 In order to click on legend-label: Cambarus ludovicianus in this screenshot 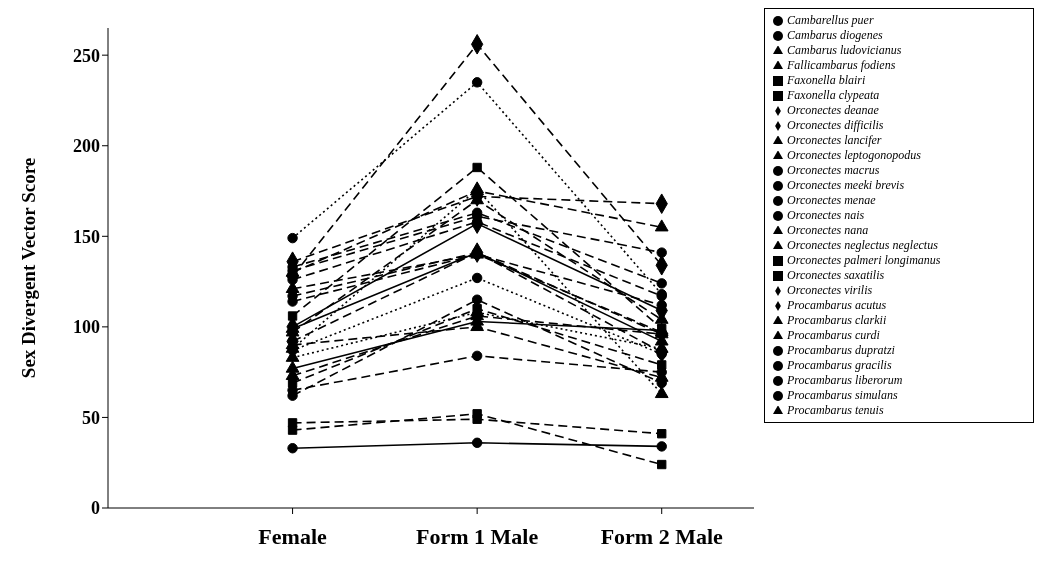, I will do `click(844, 50)`.